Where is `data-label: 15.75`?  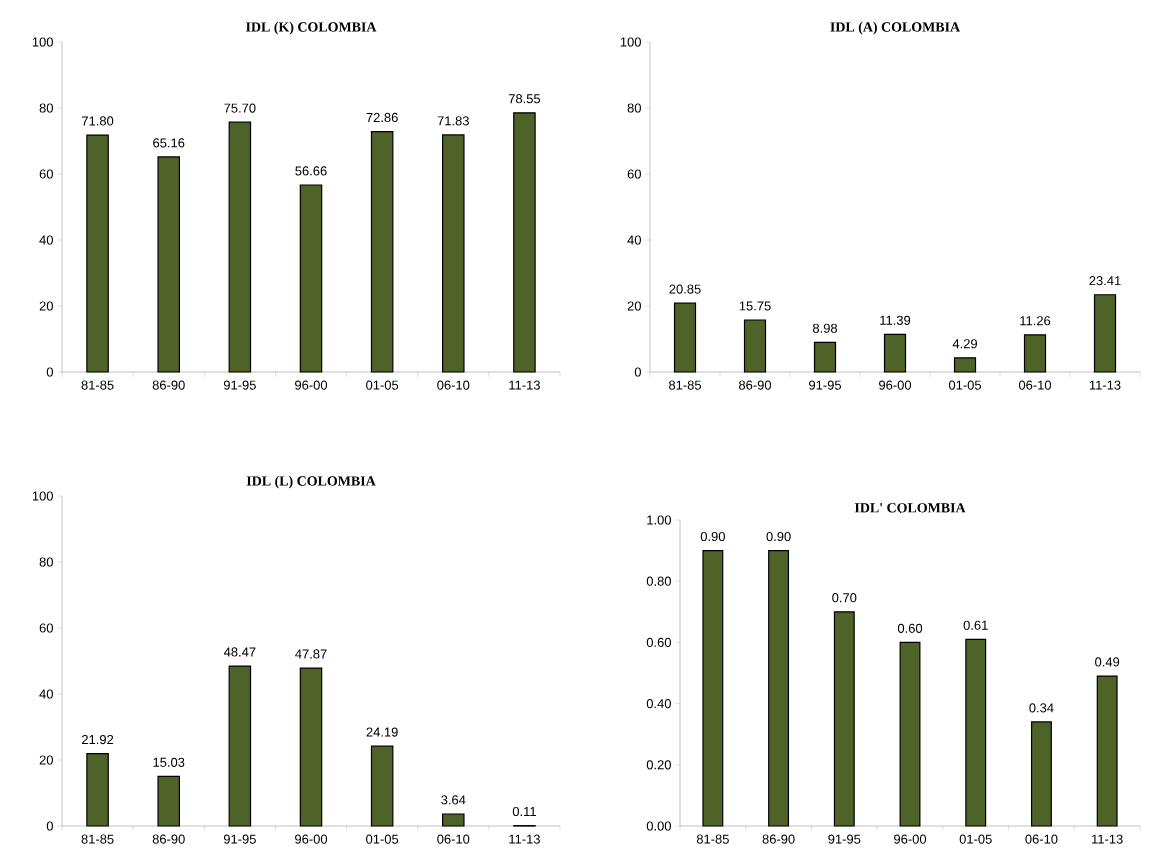
data-label: 15.75 is located at coordinates (755, 306).